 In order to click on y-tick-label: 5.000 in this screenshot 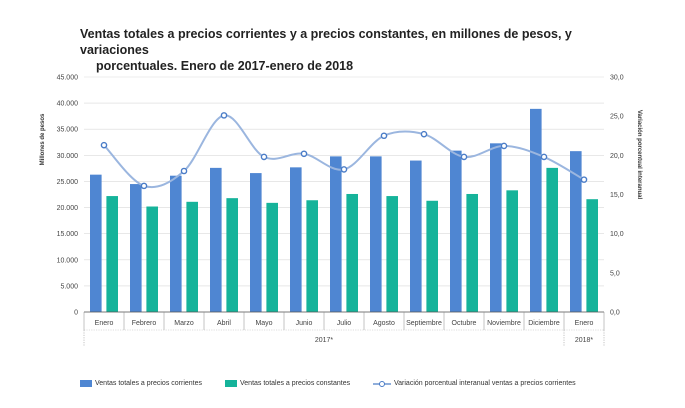, I will do `click(69, 286)`.